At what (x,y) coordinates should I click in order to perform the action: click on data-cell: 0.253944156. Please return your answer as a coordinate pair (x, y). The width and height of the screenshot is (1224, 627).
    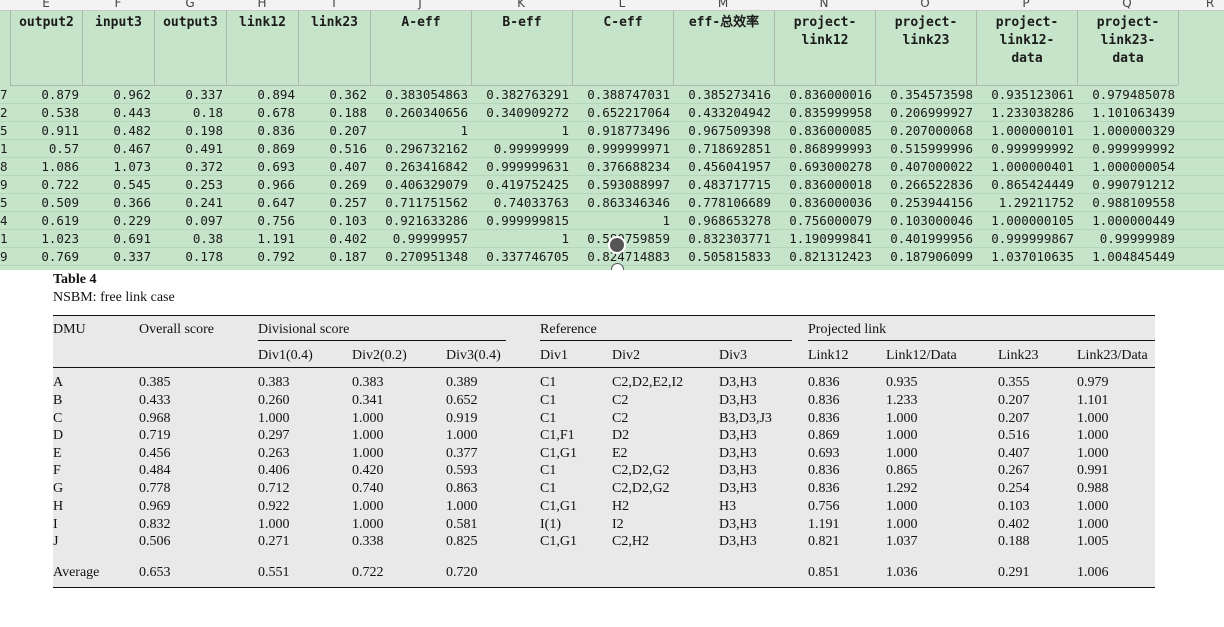
    Looking at the image, I should click on (931, 202).